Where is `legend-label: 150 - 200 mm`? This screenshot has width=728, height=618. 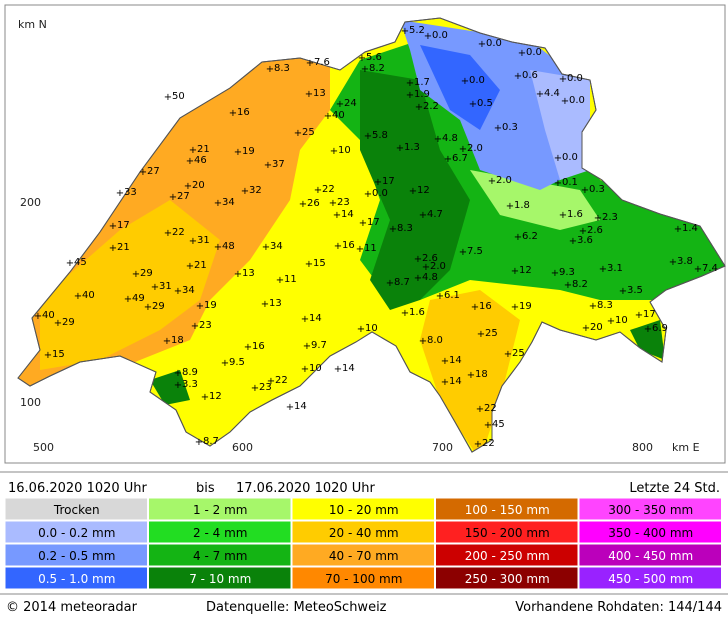
legend-label: 150 - 200 mm is located at coordinates (507, 533).